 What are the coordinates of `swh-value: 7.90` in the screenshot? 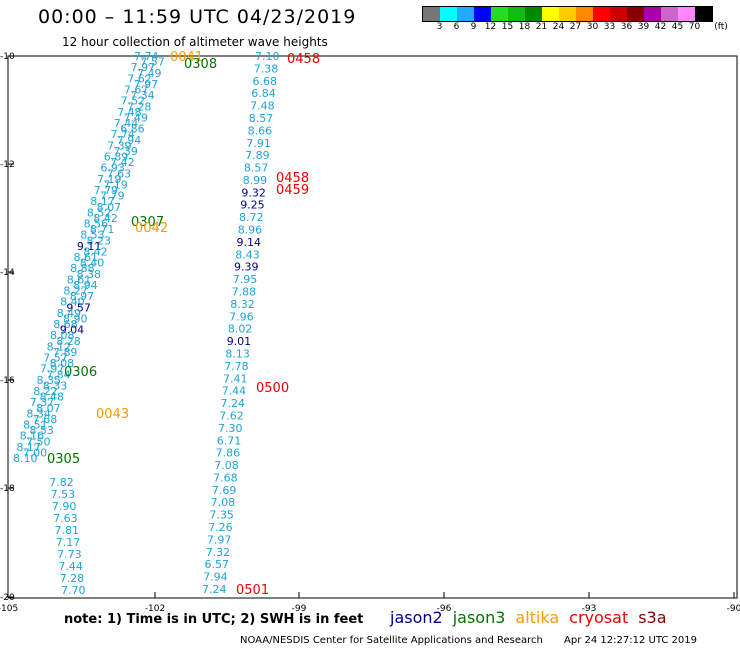 It's located at (64, 506).